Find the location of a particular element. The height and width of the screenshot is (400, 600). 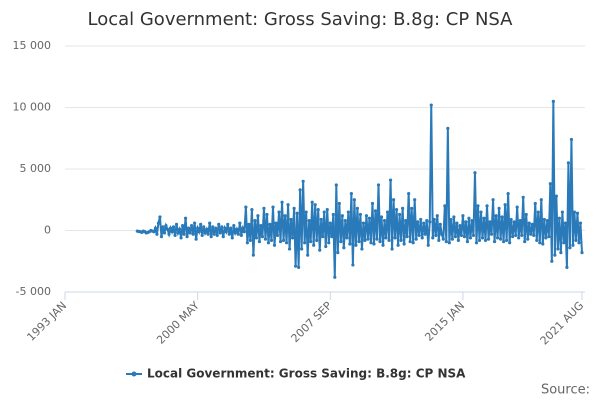

y-tick-label: 10 000 is located at coordinates (32, 107).